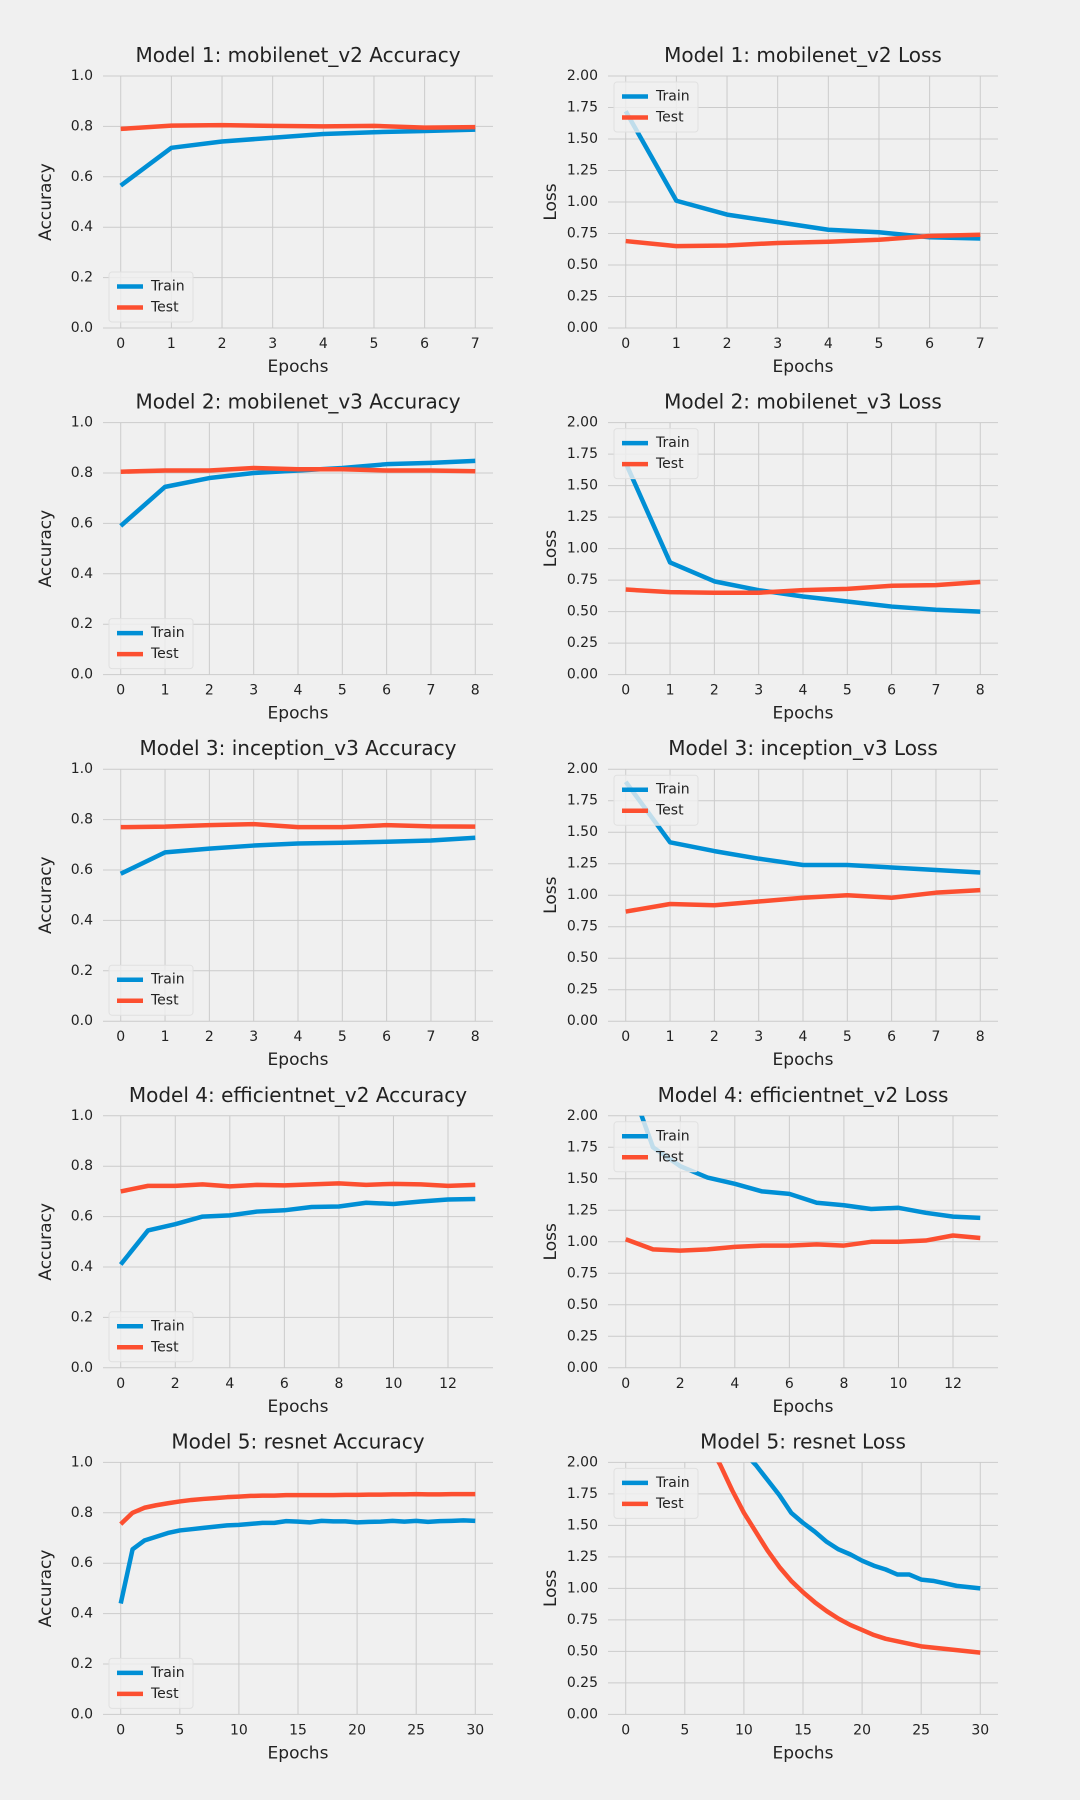  I want to click on y-tick-label: 0.25, so click(582, 990).